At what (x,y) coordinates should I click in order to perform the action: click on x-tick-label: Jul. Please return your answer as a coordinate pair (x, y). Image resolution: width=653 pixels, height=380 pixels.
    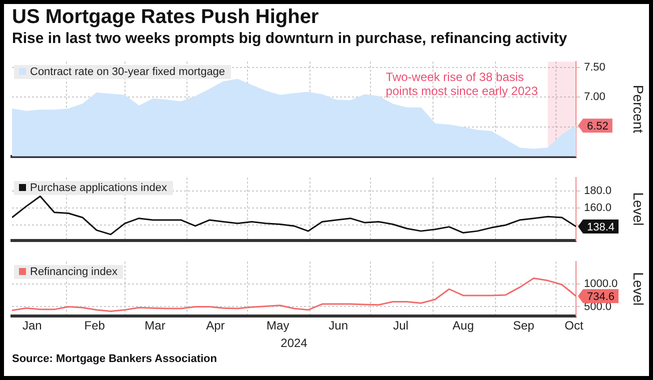
    Looking at the image, I should click on (400, 325).